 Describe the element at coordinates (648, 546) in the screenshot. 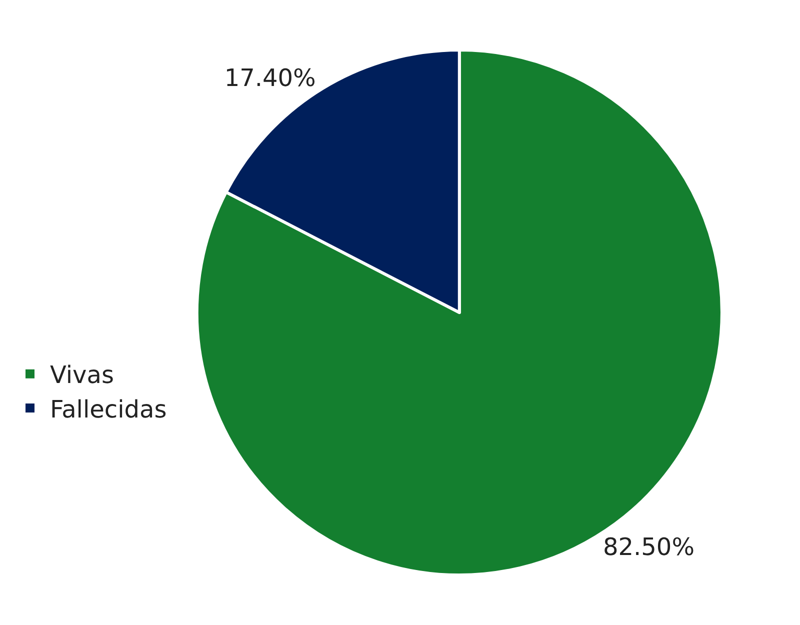

I see `data-label: 82.50%` at that location.